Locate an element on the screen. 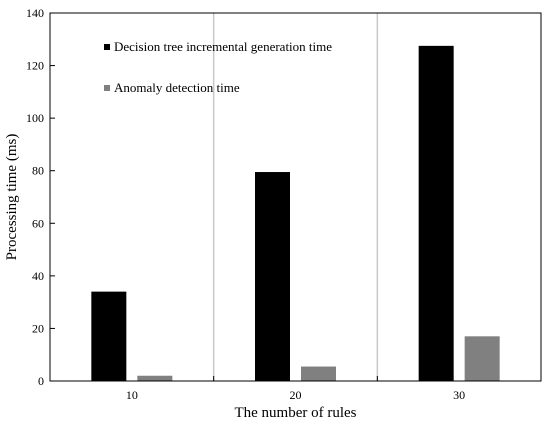 The height and width of the screenshot is (425, 550). y-tick-label: 80 is located at coordinates (38, 171).